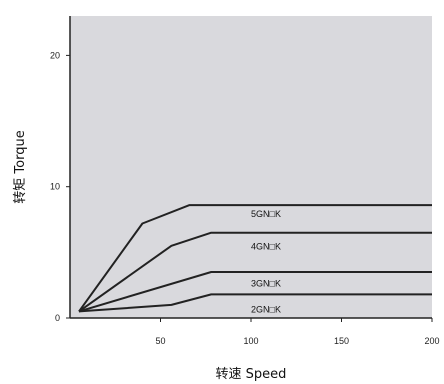  What do you see at coordinates (266, 214) in the screenshot?
I see `series-label-5gnk: 5GN□K` at bounding box center [266, 214].